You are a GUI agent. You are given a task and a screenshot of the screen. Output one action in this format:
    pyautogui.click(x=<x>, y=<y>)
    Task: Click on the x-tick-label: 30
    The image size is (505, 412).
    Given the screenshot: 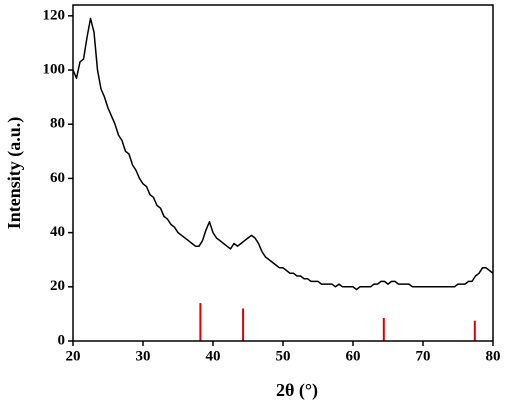 What is the action you would take?
    pyautogui.click(x=143, y=356)
    